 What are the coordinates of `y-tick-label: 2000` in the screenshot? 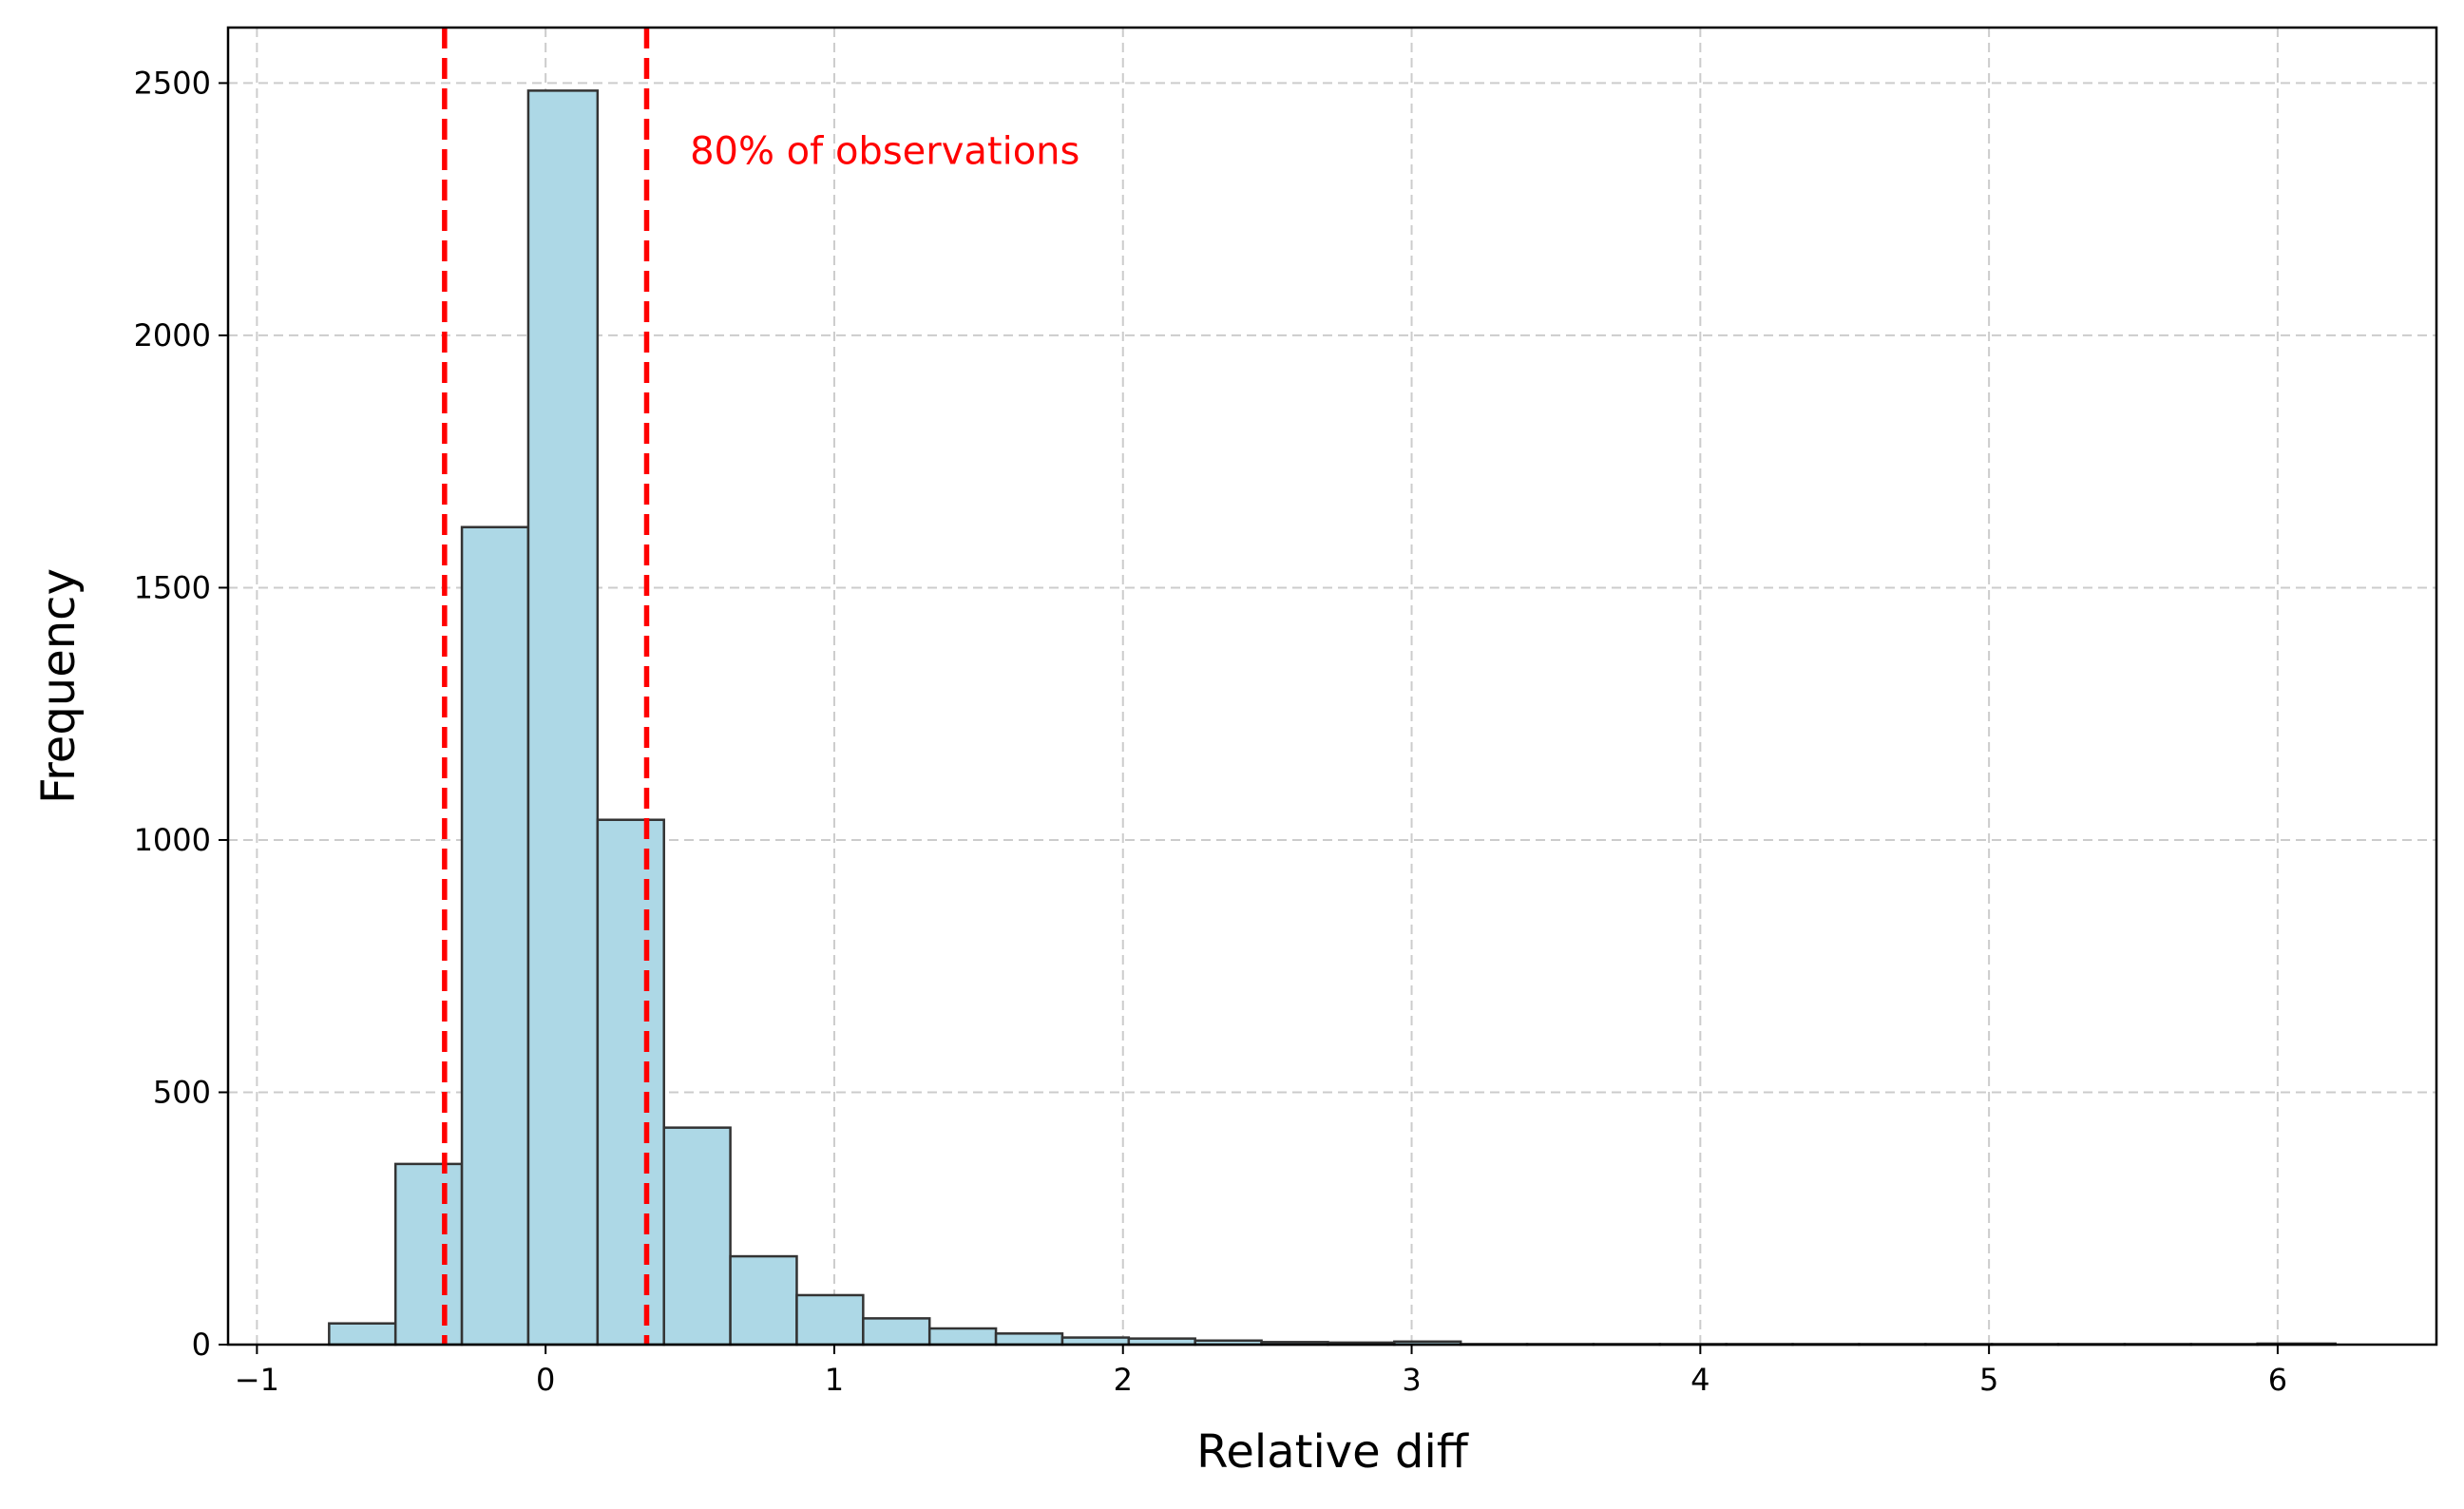 It's located at (172, 335).